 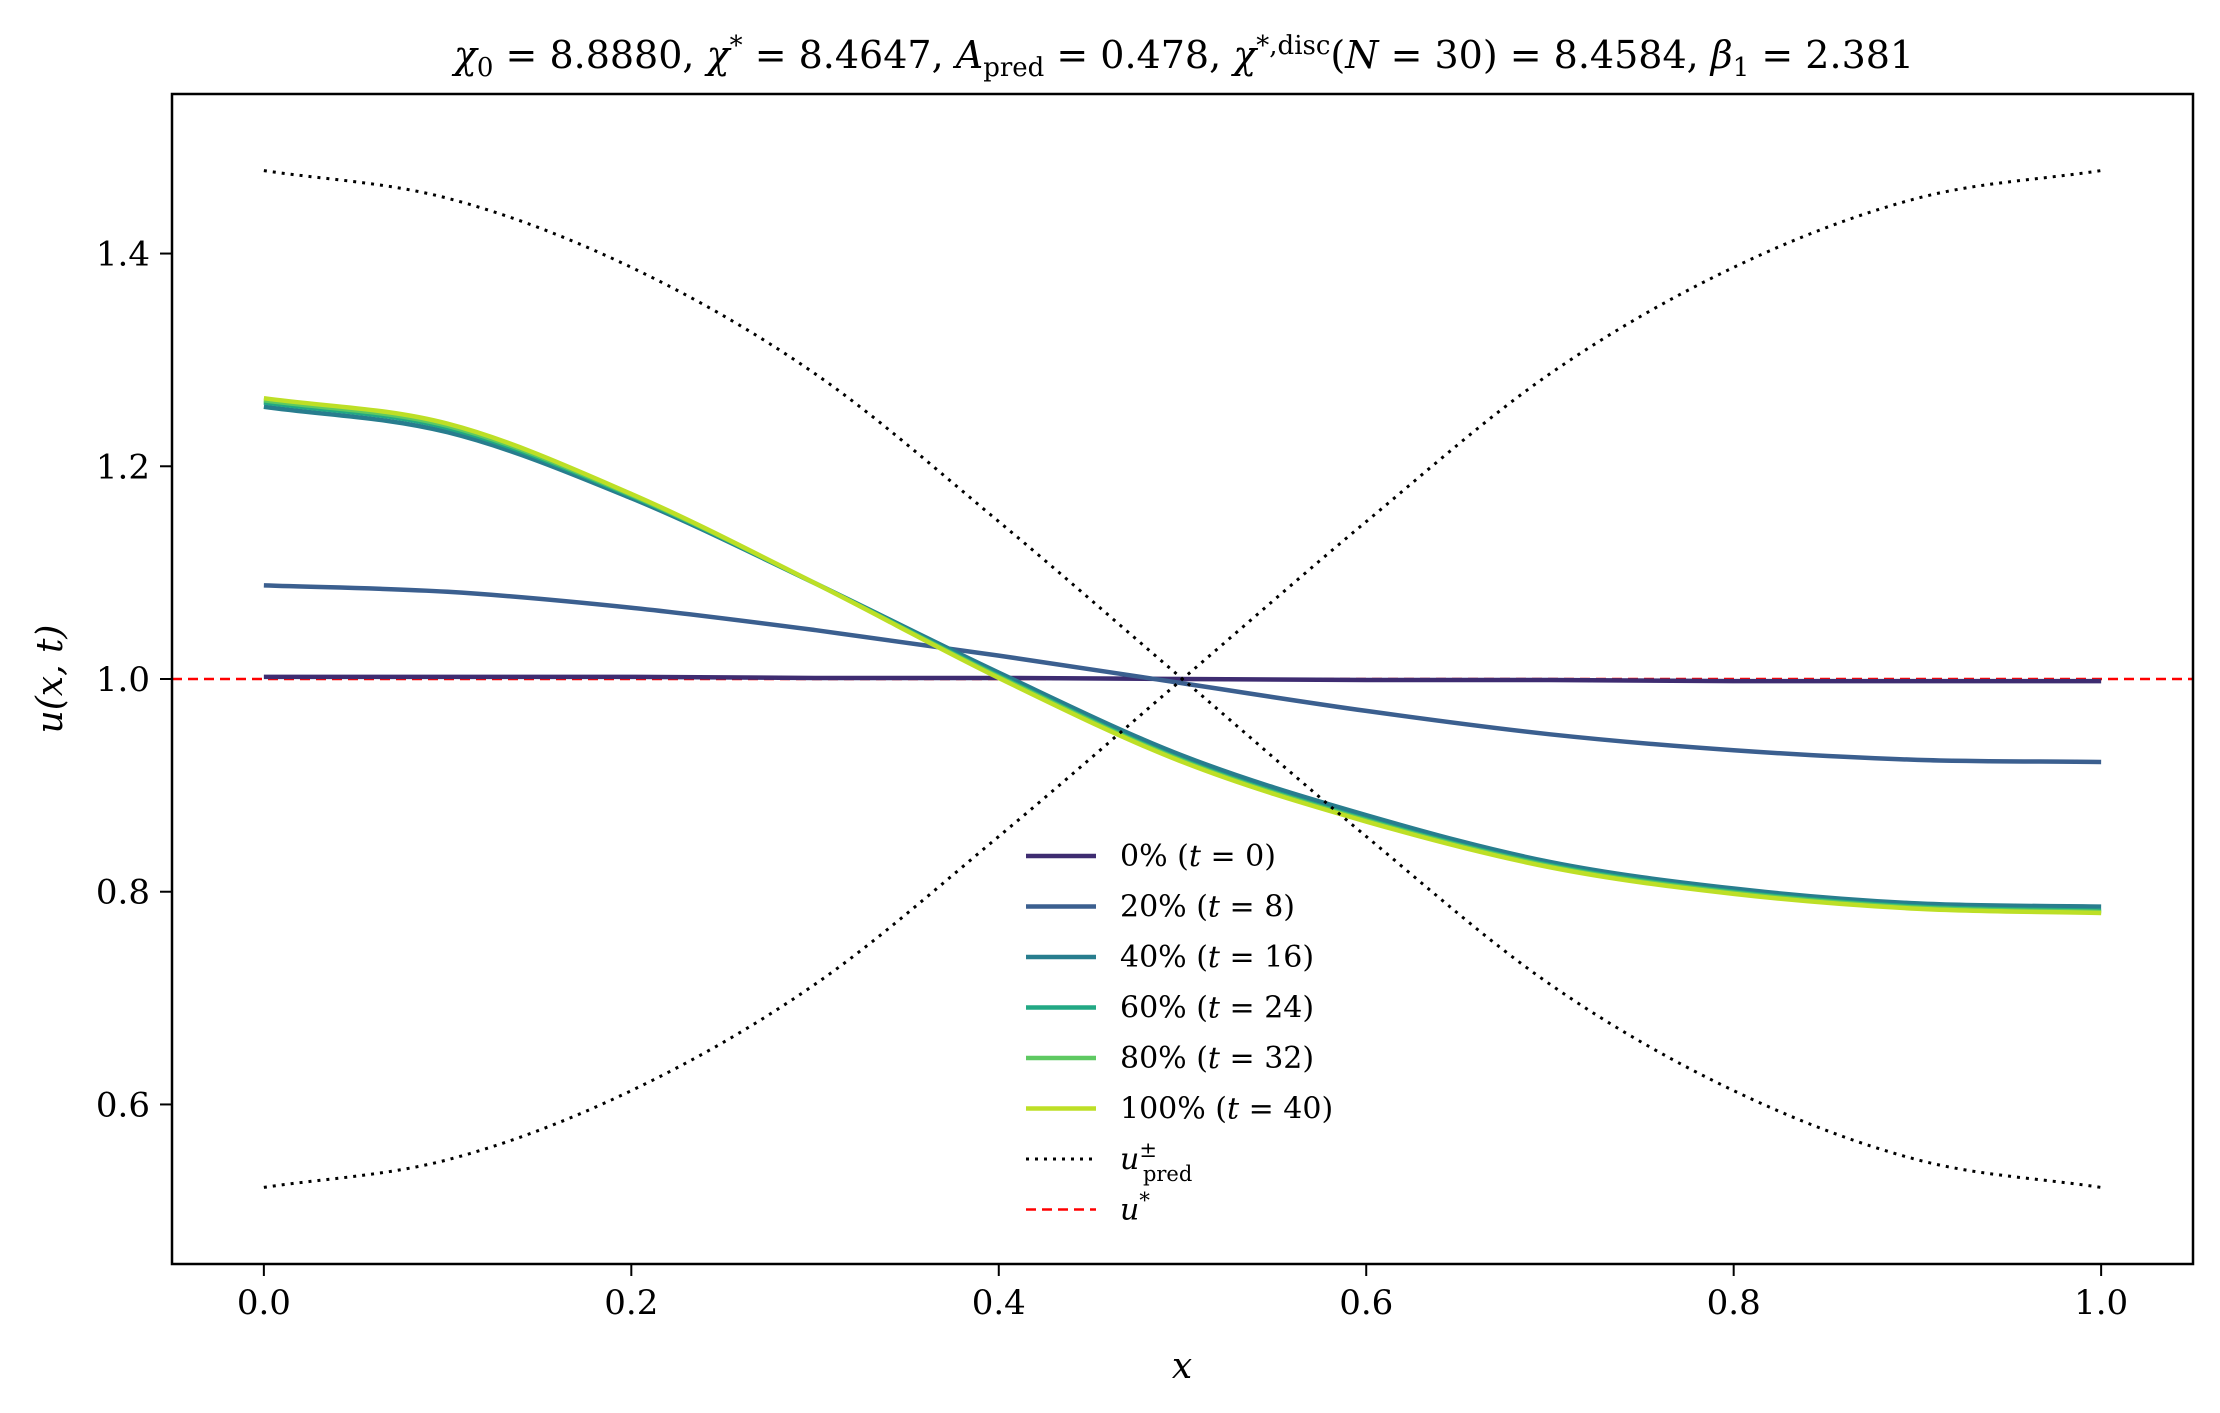 I want to click on legend-label-2: 40% (t = 16), so click(x=1217, y=957).